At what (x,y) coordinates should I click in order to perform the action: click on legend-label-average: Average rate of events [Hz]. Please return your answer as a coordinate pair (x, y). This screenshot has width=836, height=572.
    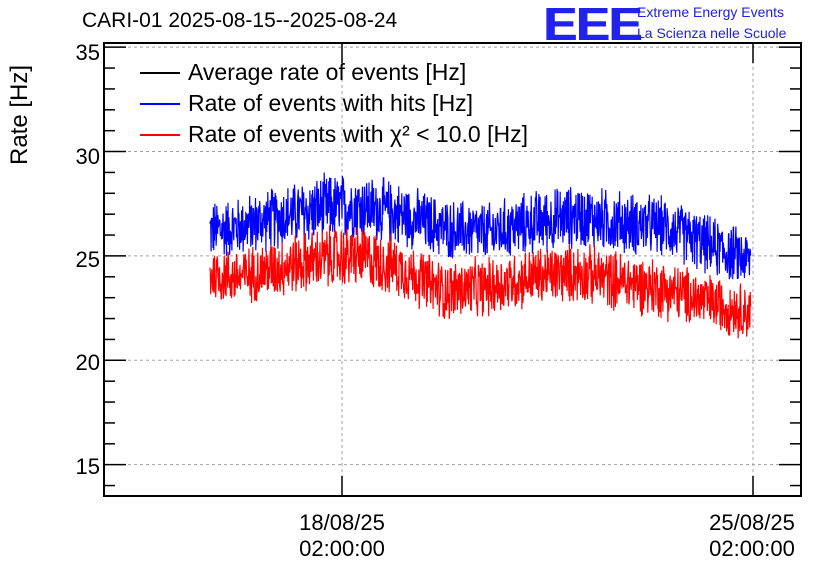
    Looking at the image, I should click on (327, 72).